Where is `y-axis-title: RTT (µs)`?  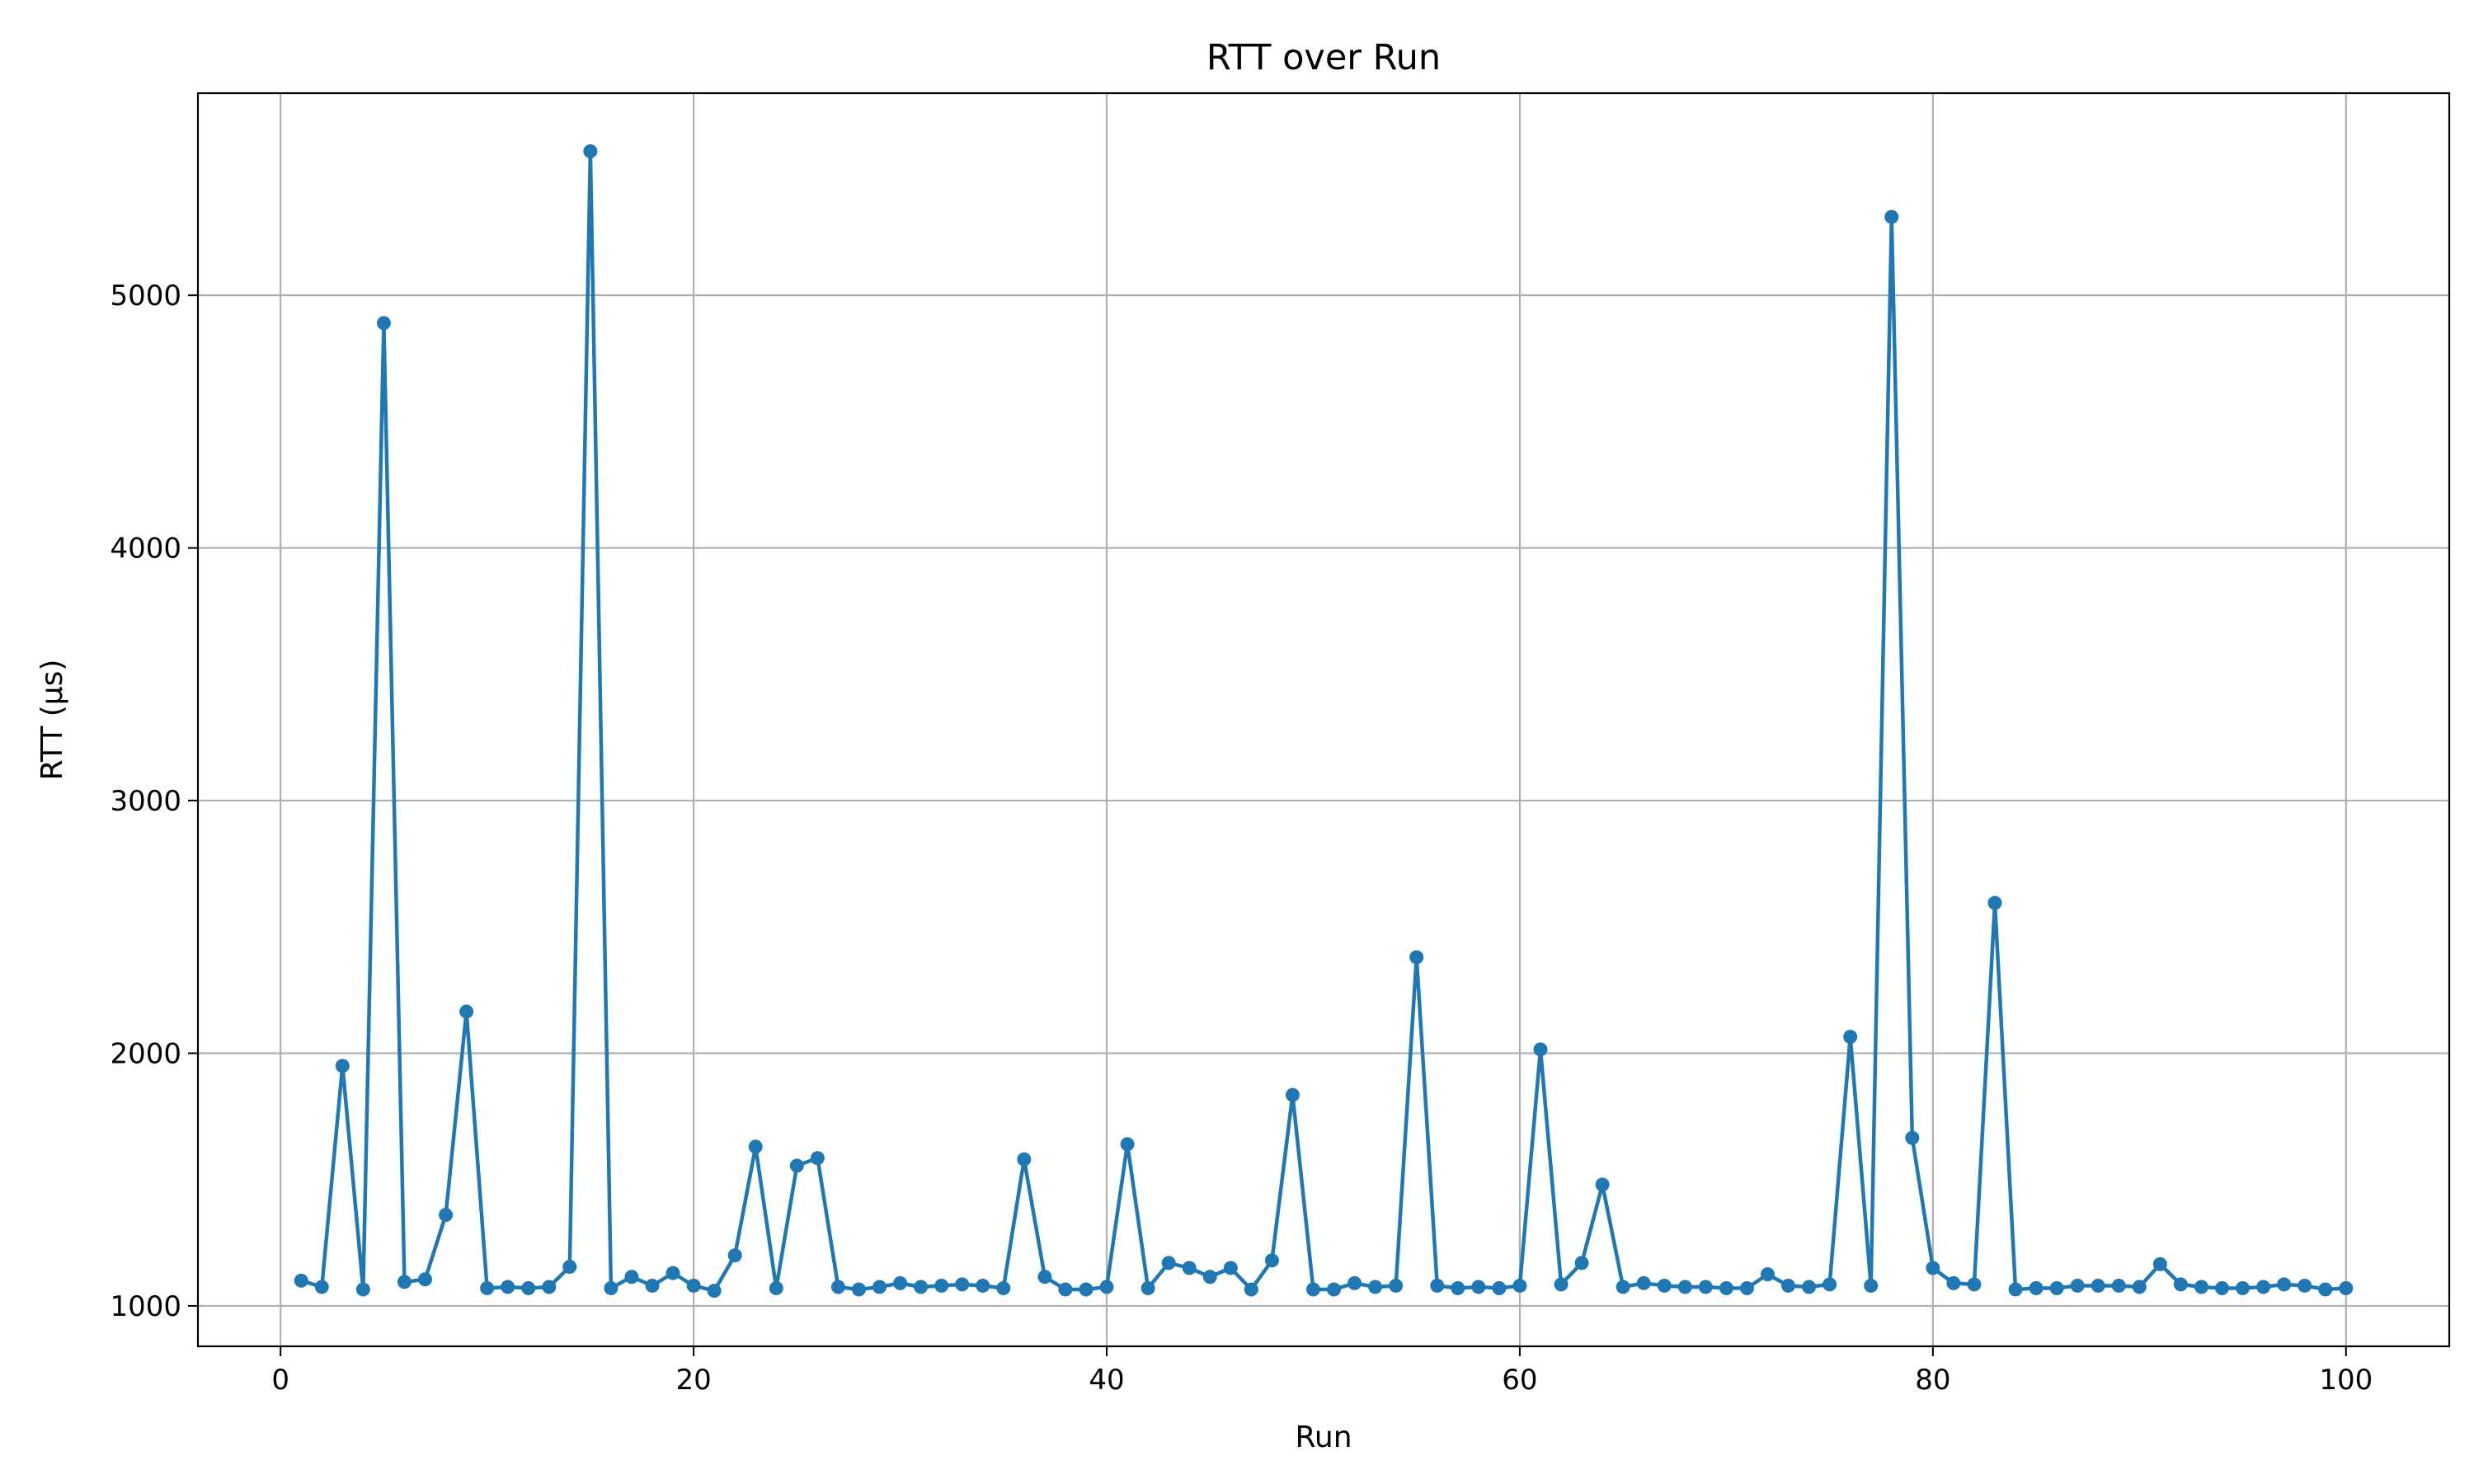
y-axis-title: RTT (µs) is located at coordinates (52, 720).